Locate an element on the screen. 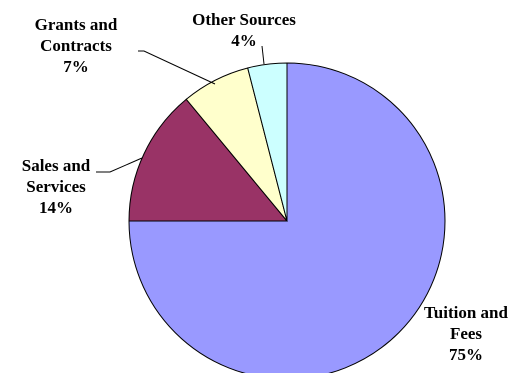 This screenshot has width=530, height=373. slice-name-label: Services is located at coordinates (56, 186).